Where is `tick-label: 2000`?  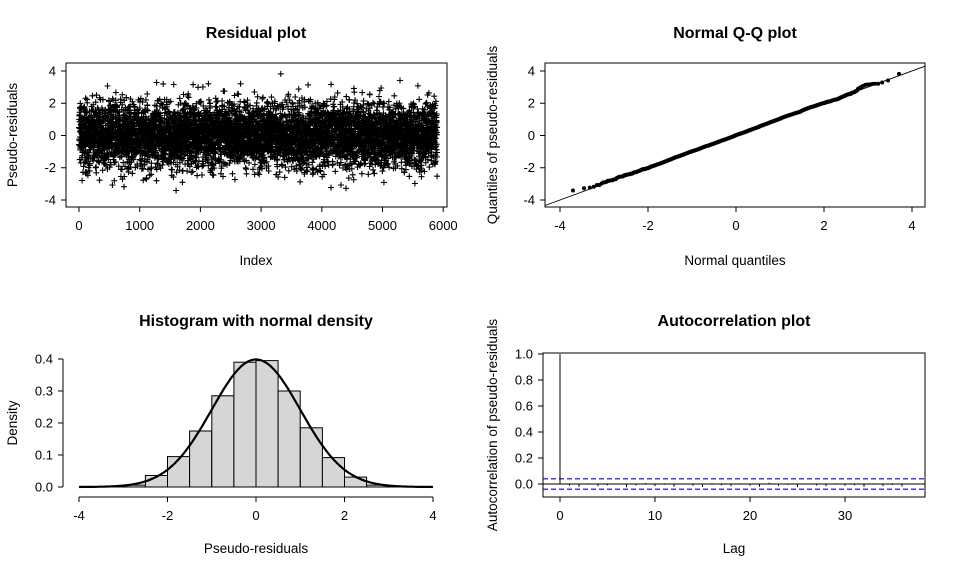 tick-label: 2000 is located at coordinates (200, 225).